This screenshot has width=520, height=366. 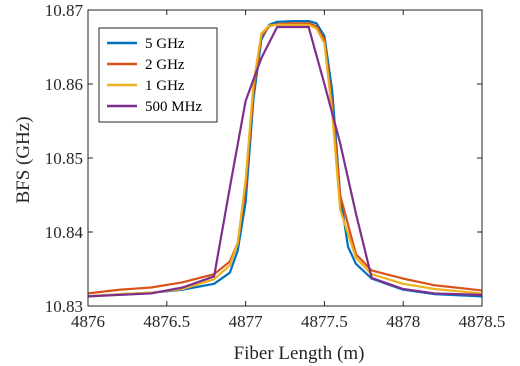 What do you see at coordinates (482, 321) in the screenshot?
I see `x-tick-label: 4878.5` at bounding box center [482, 321].